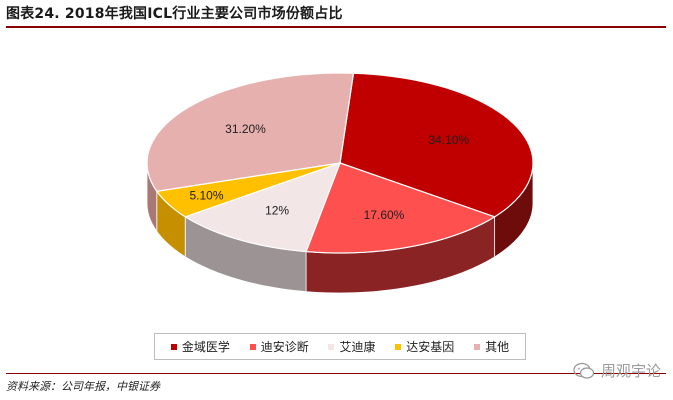  I want to click on source-note: 资料来源：公司年报，中银证券, so click(83, 386).